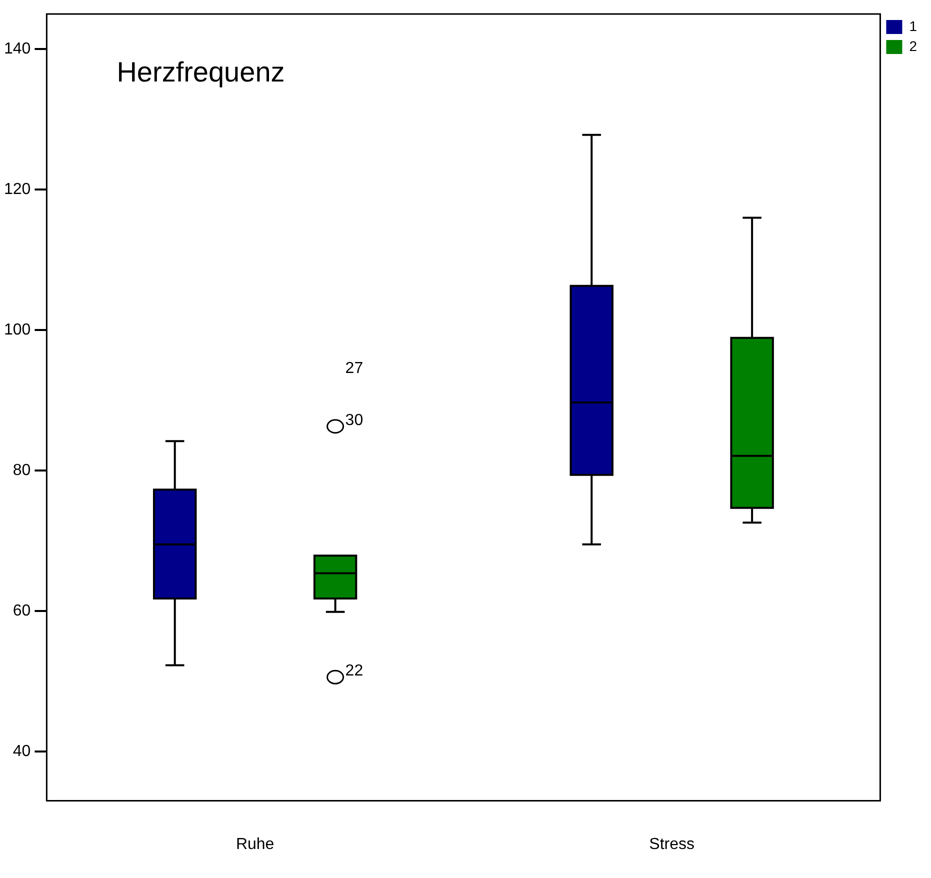 This screenshot has height=878, width=931. I want to click on annotation: 27, so click(354, 368).